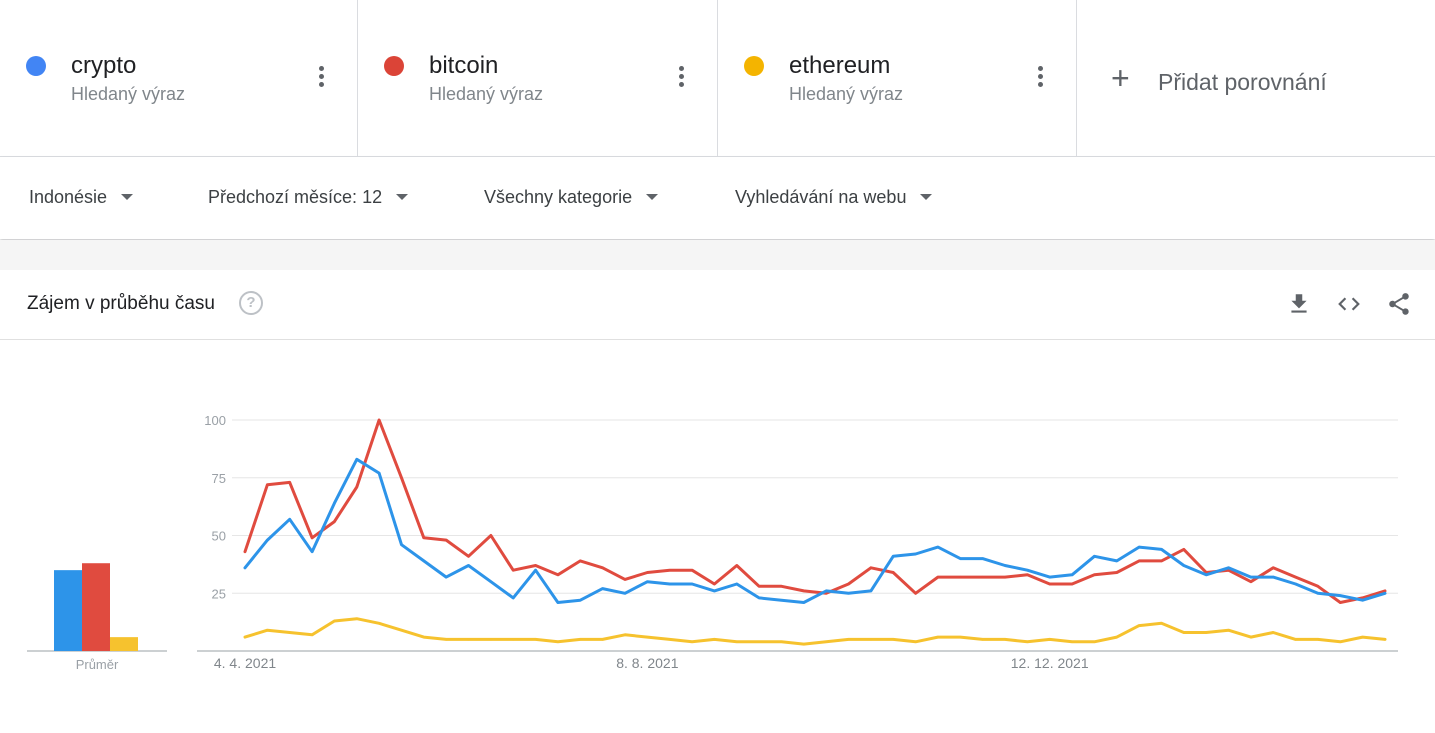 Image resolution: width=1435 pixels, height=733 pixels. What do you see at coordinates (1399, 304) in the screenshot?
I see `share-icon` at bounding box center [1399, 304].